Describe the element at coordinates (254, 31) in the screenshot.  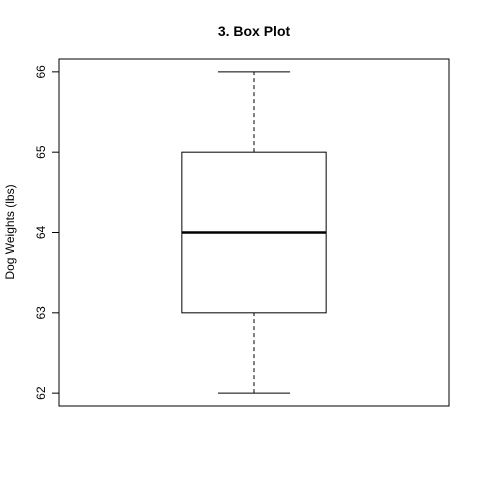
I see `chart-title: 3. Box Plot` at that location.